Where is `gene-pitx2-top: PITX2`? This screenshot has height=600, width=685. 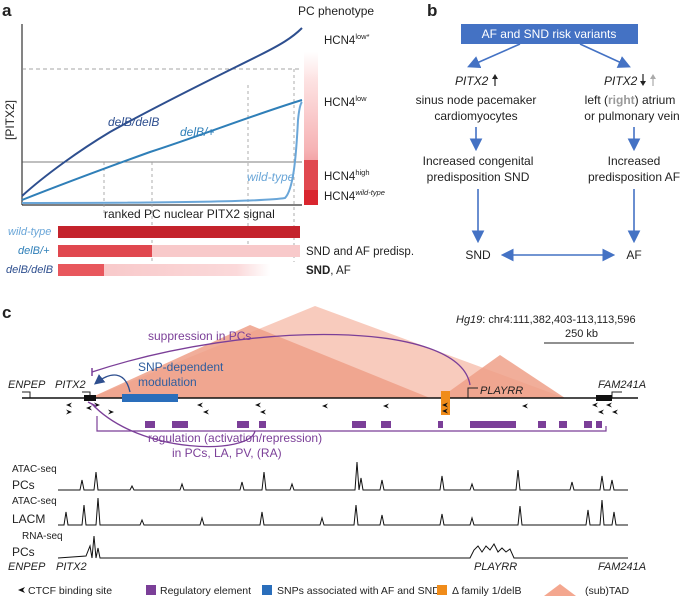
gene-pitx2-top: PITX2 is located at coordinates (70, 385).